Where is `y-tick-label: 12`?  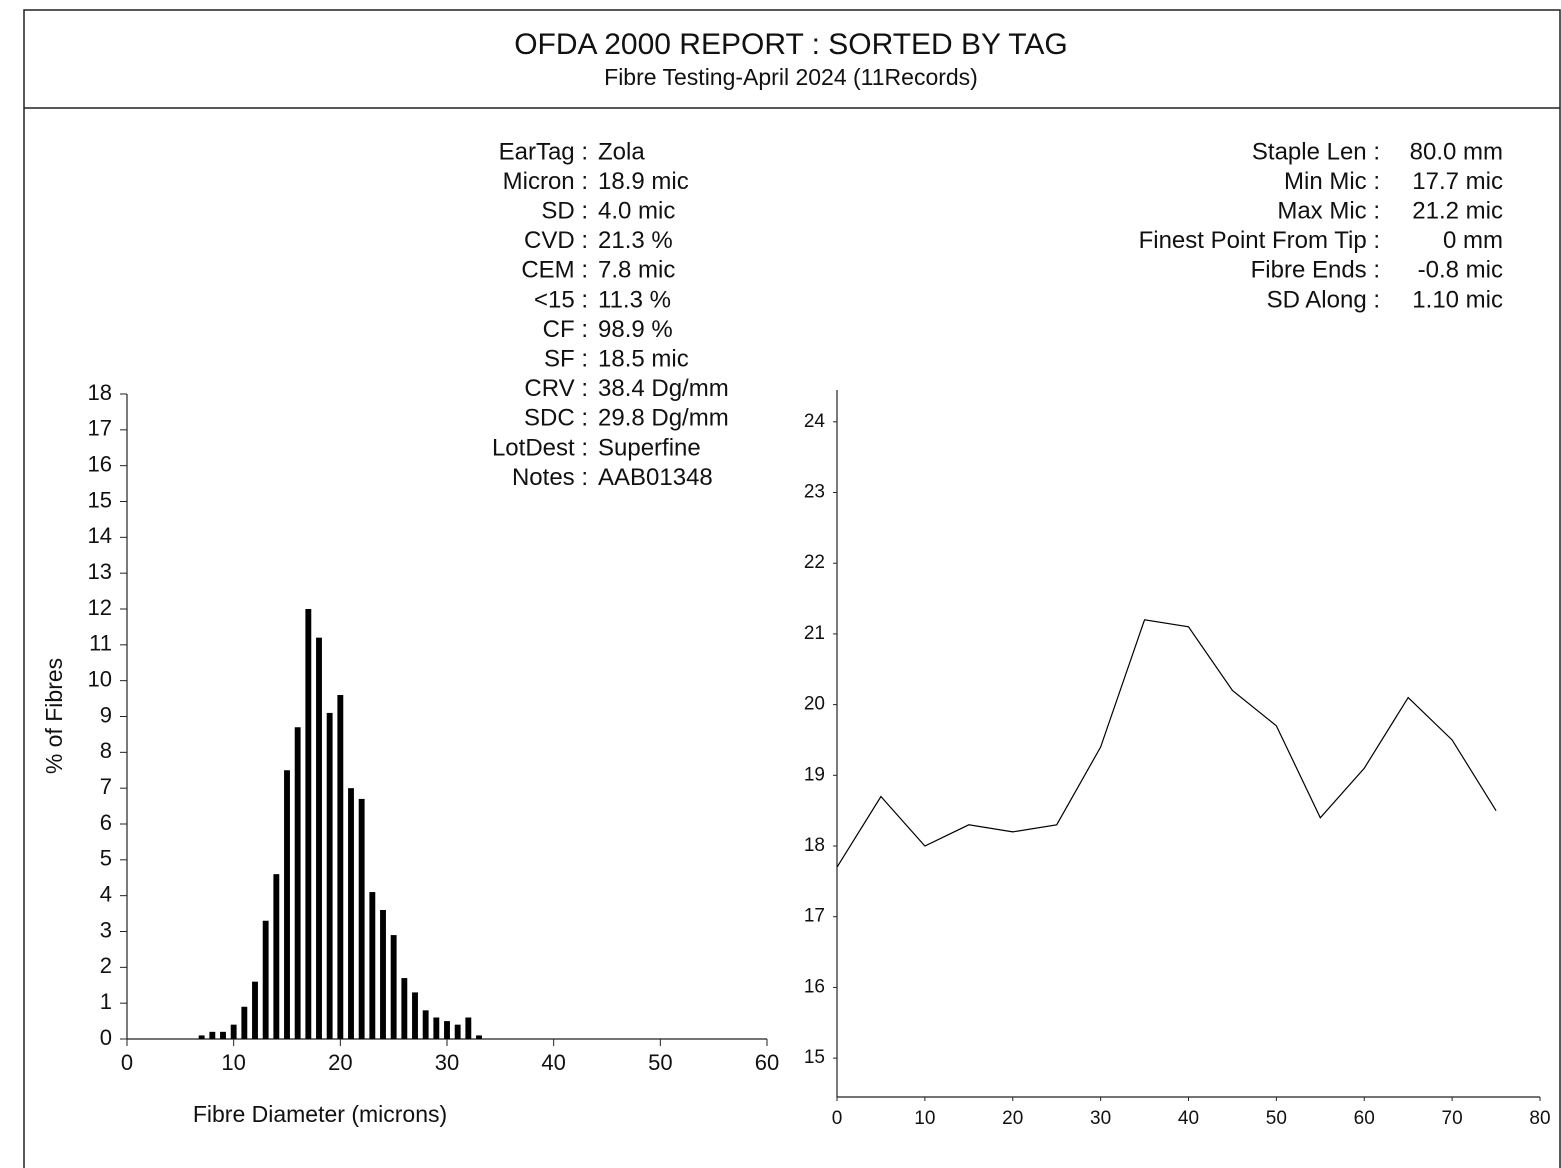 y-tick-label: 12 is located at coordinates (100, 607).